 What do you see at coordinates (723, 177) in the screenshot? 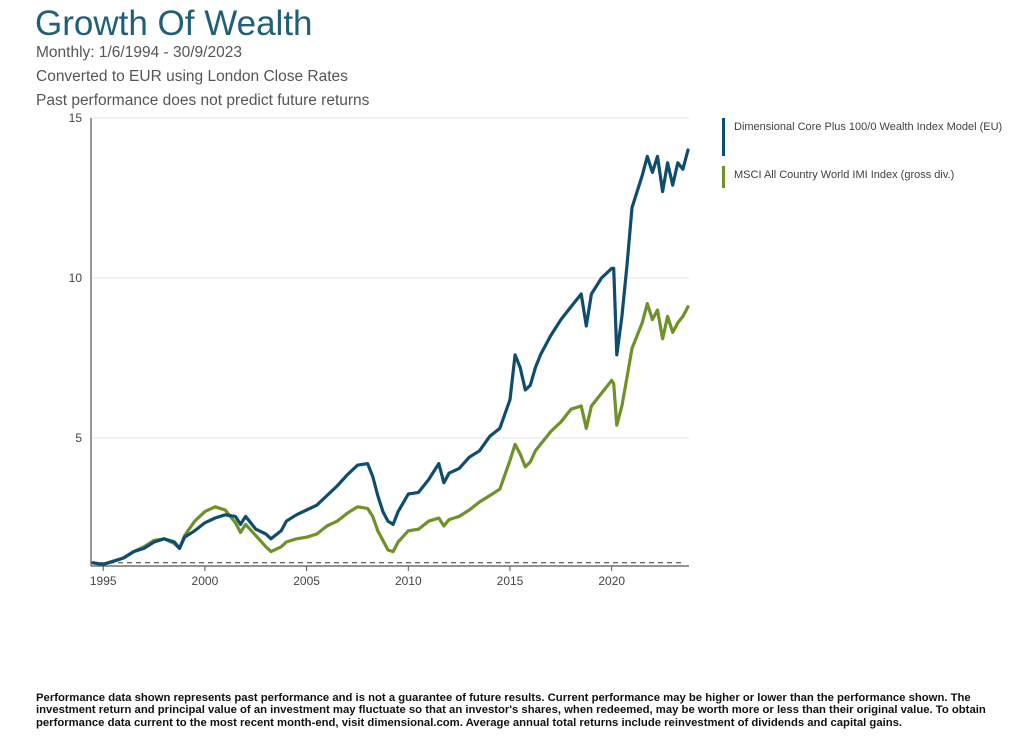
I see `legend-swatch-msci` at bounding box center [723, 177].